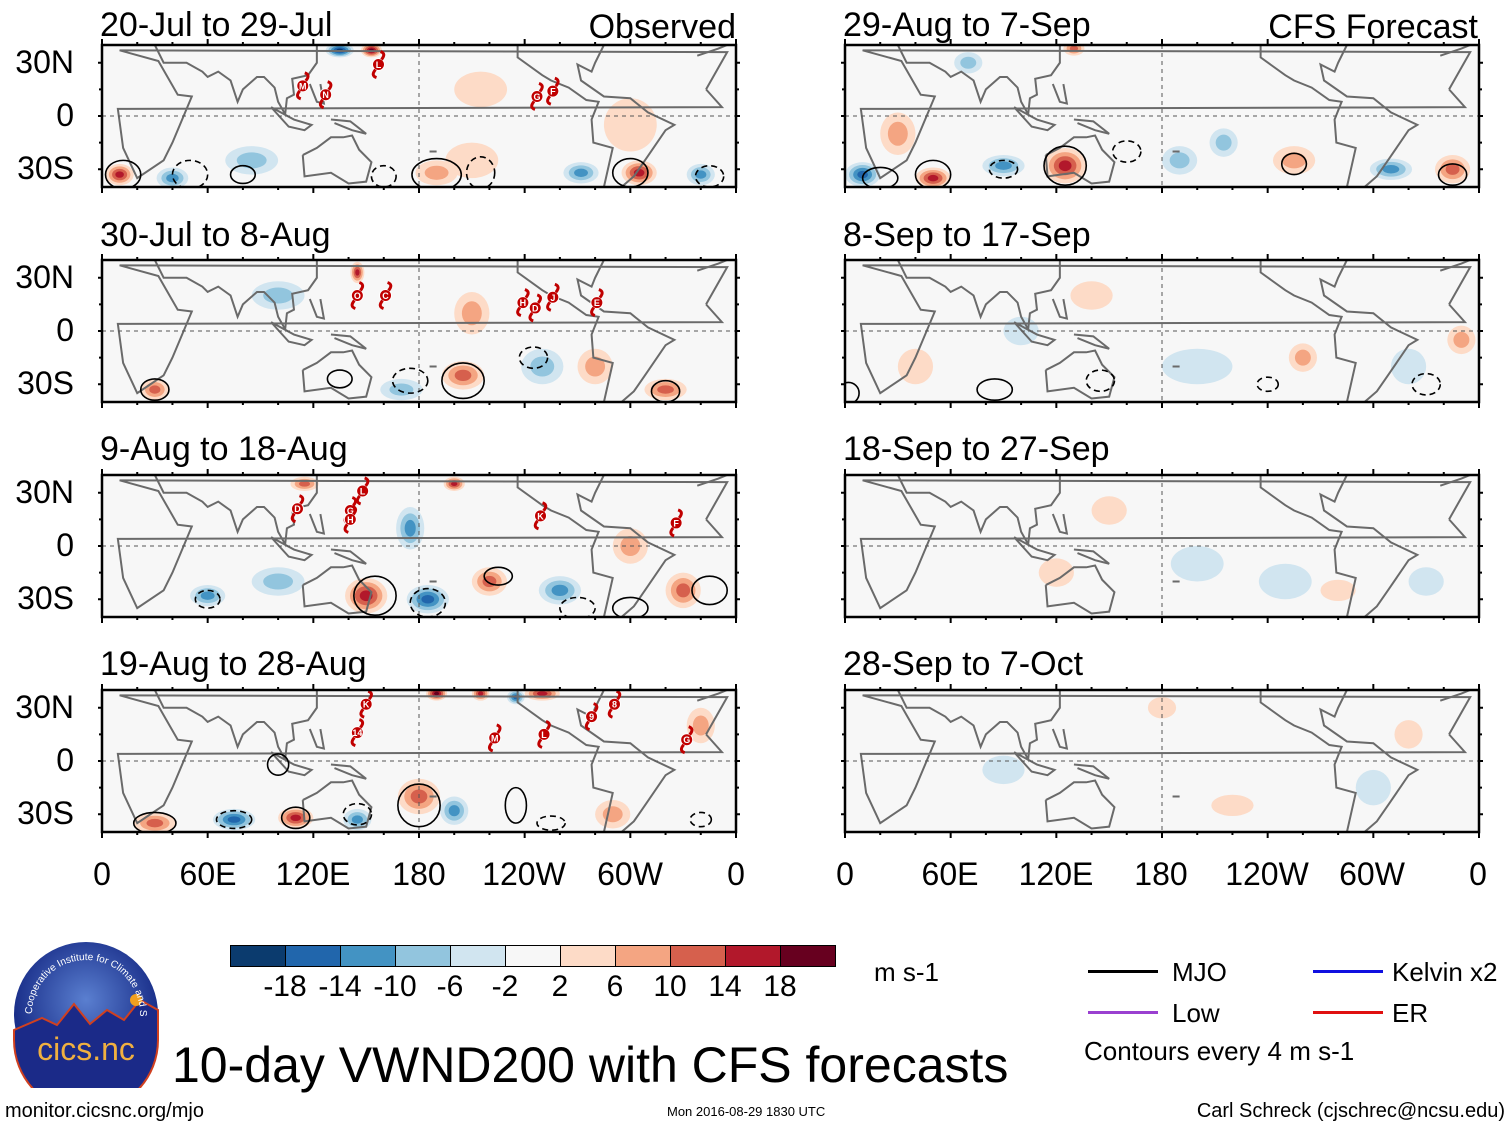  Describe the element at coordinates (357, 295) in the screenshot. I see `storm-marker: O` at that location.